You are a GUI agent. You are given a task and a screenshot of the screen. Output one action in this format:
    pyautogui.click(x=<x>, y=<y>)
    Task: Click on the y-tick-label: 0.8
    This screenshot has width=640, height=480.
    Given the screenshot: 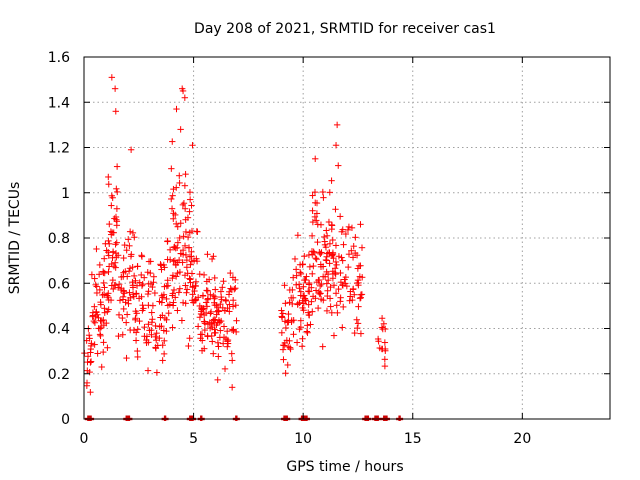 What is the action you would take?
    pyautogui.click(x=59, y=239)
    